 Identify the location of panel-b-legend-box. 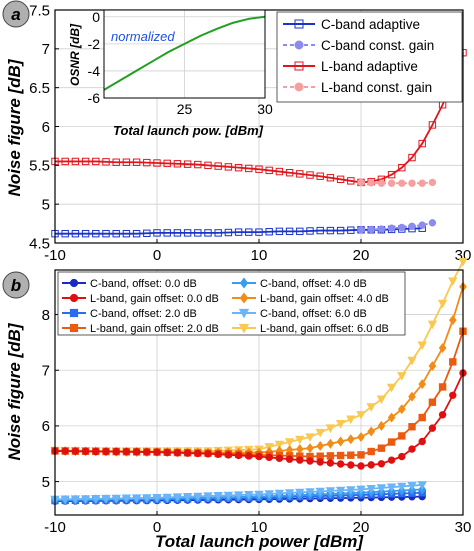
(231, 303).